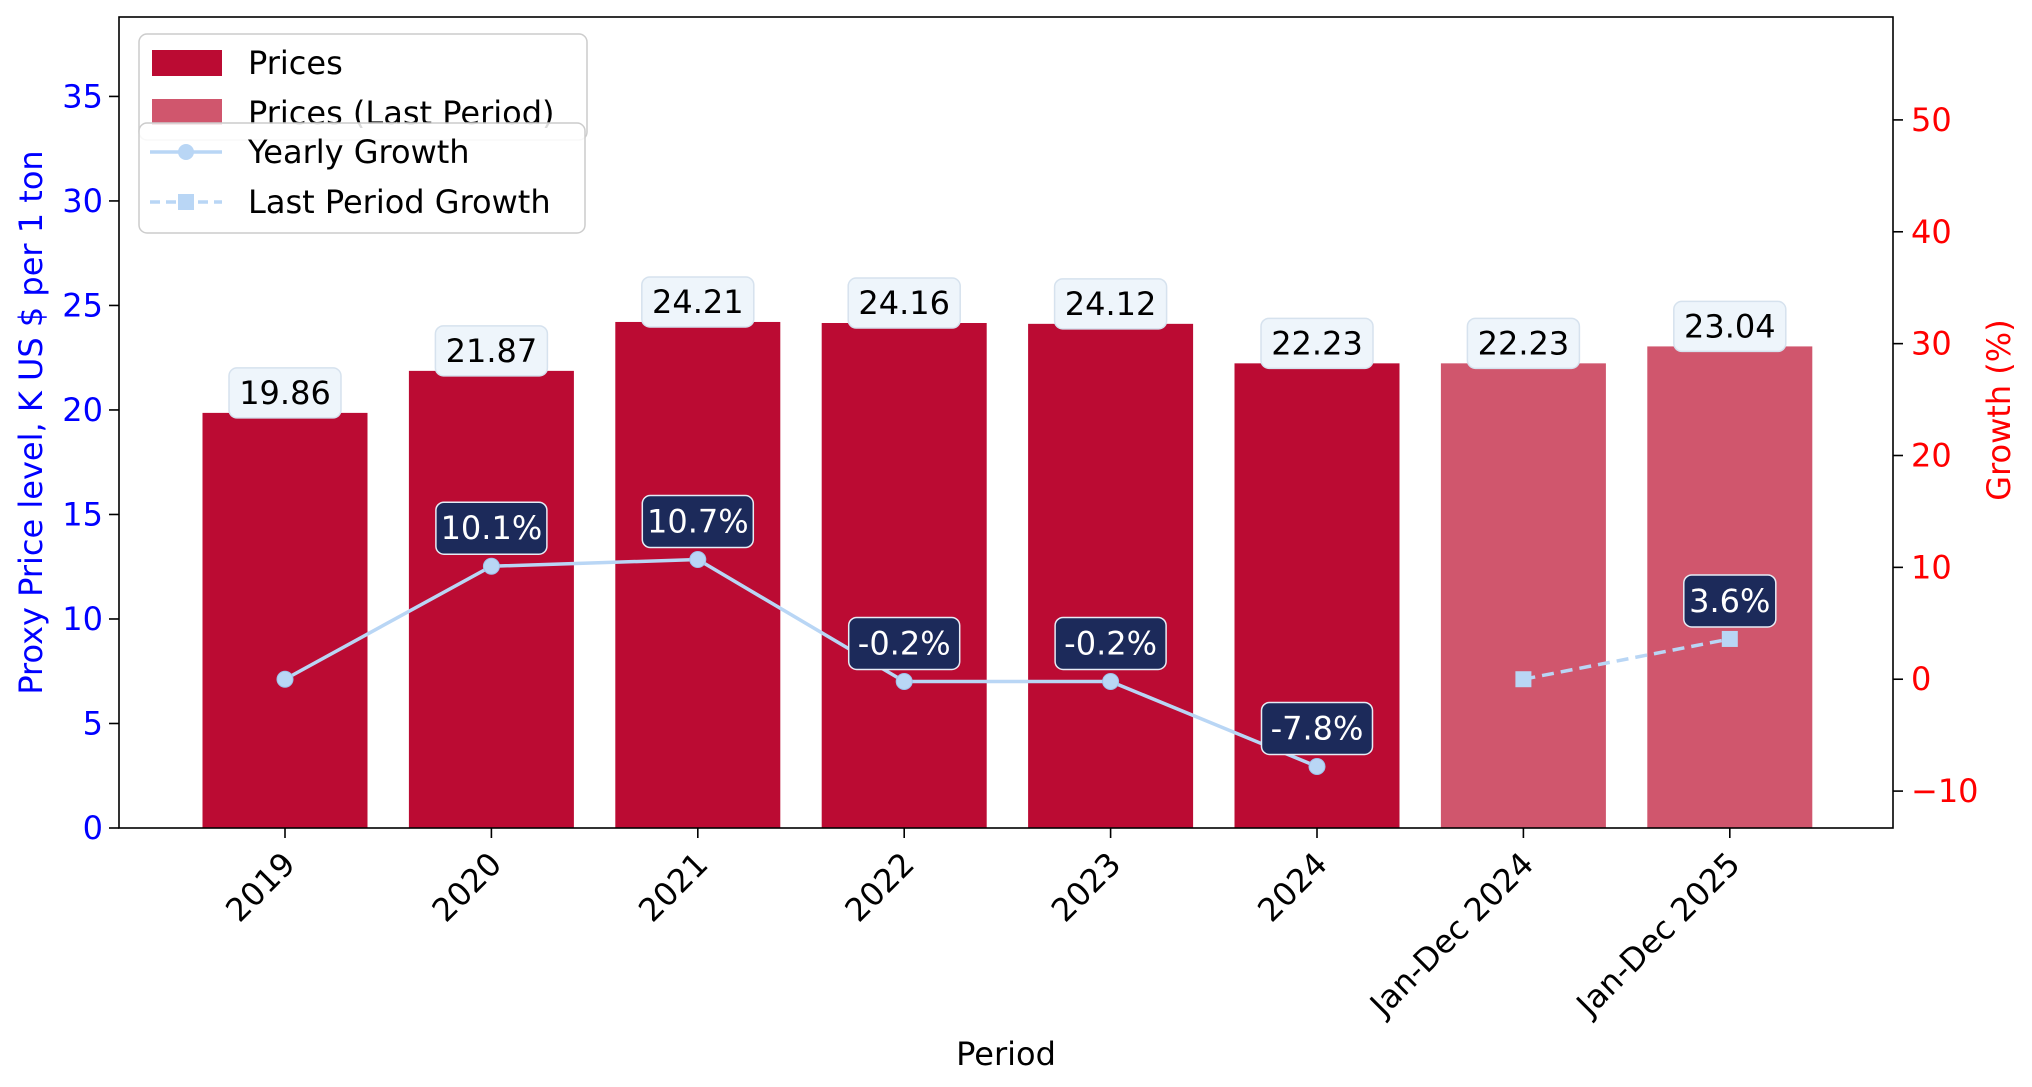 The image size is (2032, 1087). Describe the element at coordinates (1931, 120) in the screenshot. I see `y2-tick-label-6: 50` at that location.